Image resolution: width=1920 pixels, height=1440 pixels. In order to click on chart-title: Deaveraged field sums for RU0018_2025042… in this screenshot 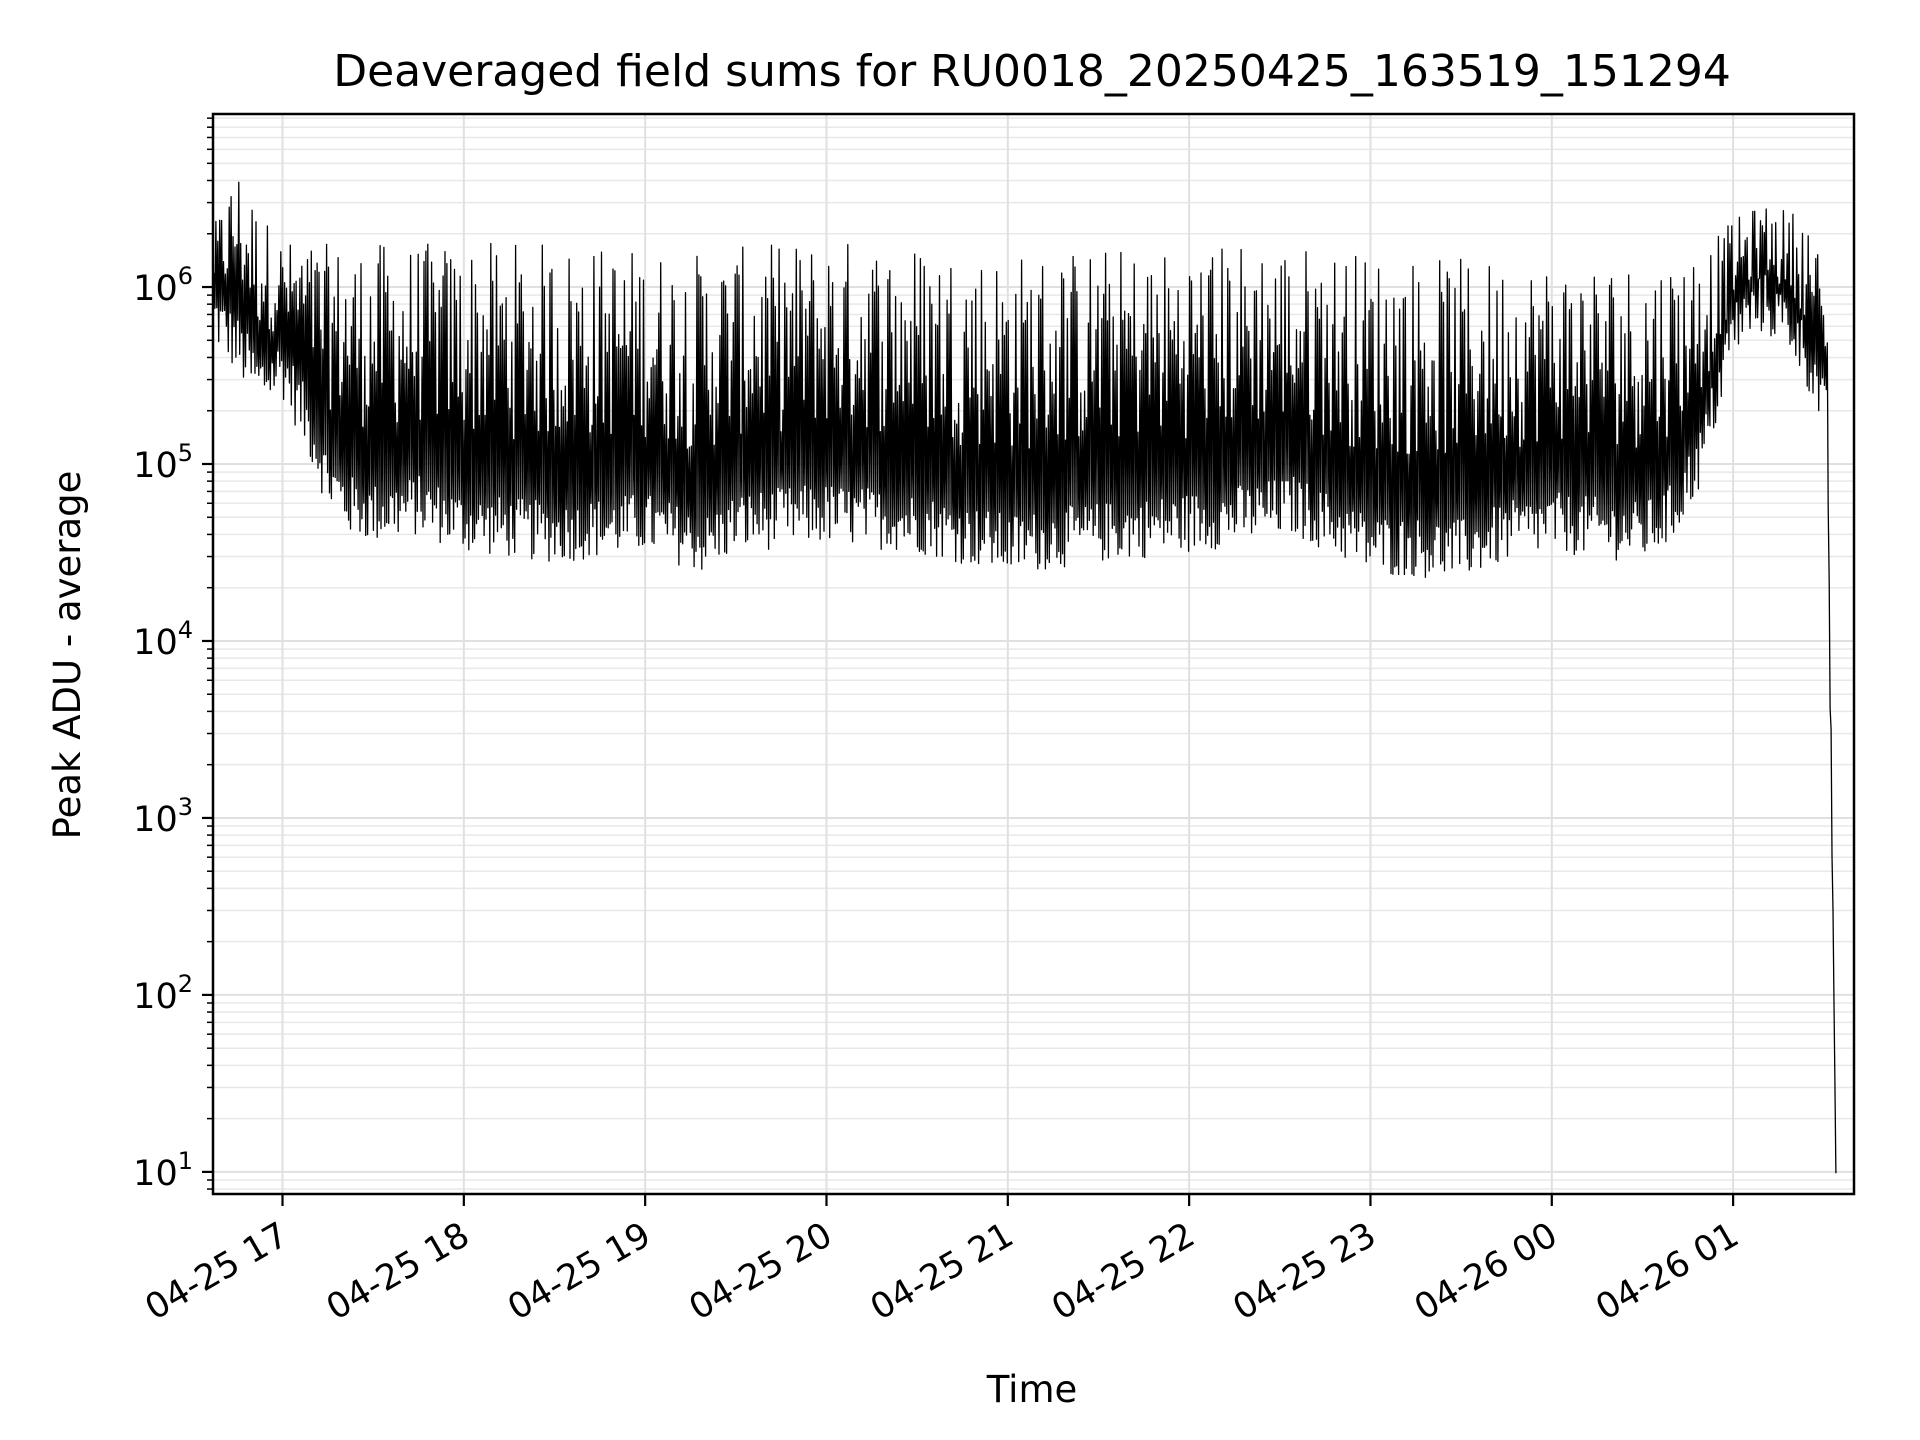, I will do `click(1032, 71)`.